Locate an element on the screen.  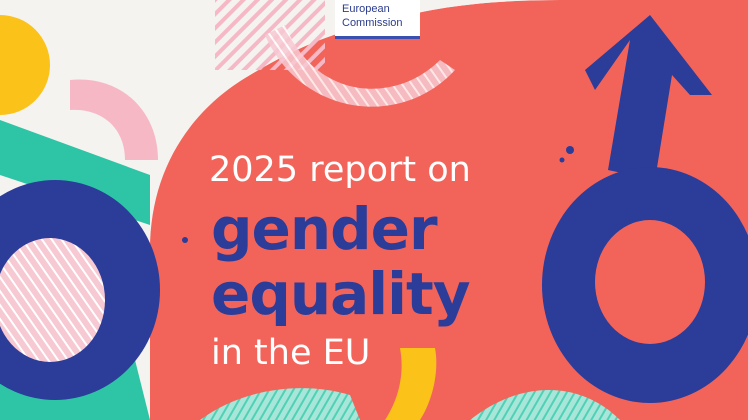
title-line-equality: equality is located at coordinates (341, 294).